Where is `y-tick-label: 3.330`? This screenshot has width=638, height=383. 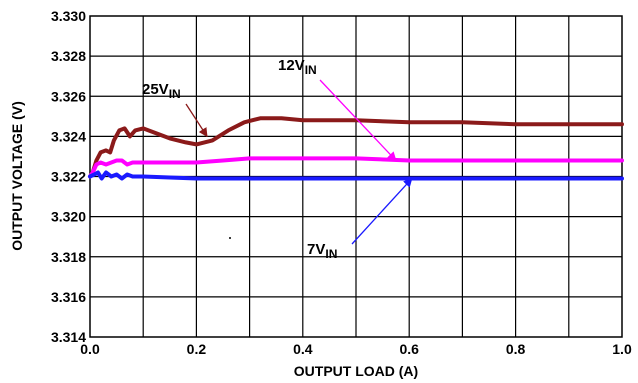 y-tick-label: 3.330 is located at coordinates (68, 16).